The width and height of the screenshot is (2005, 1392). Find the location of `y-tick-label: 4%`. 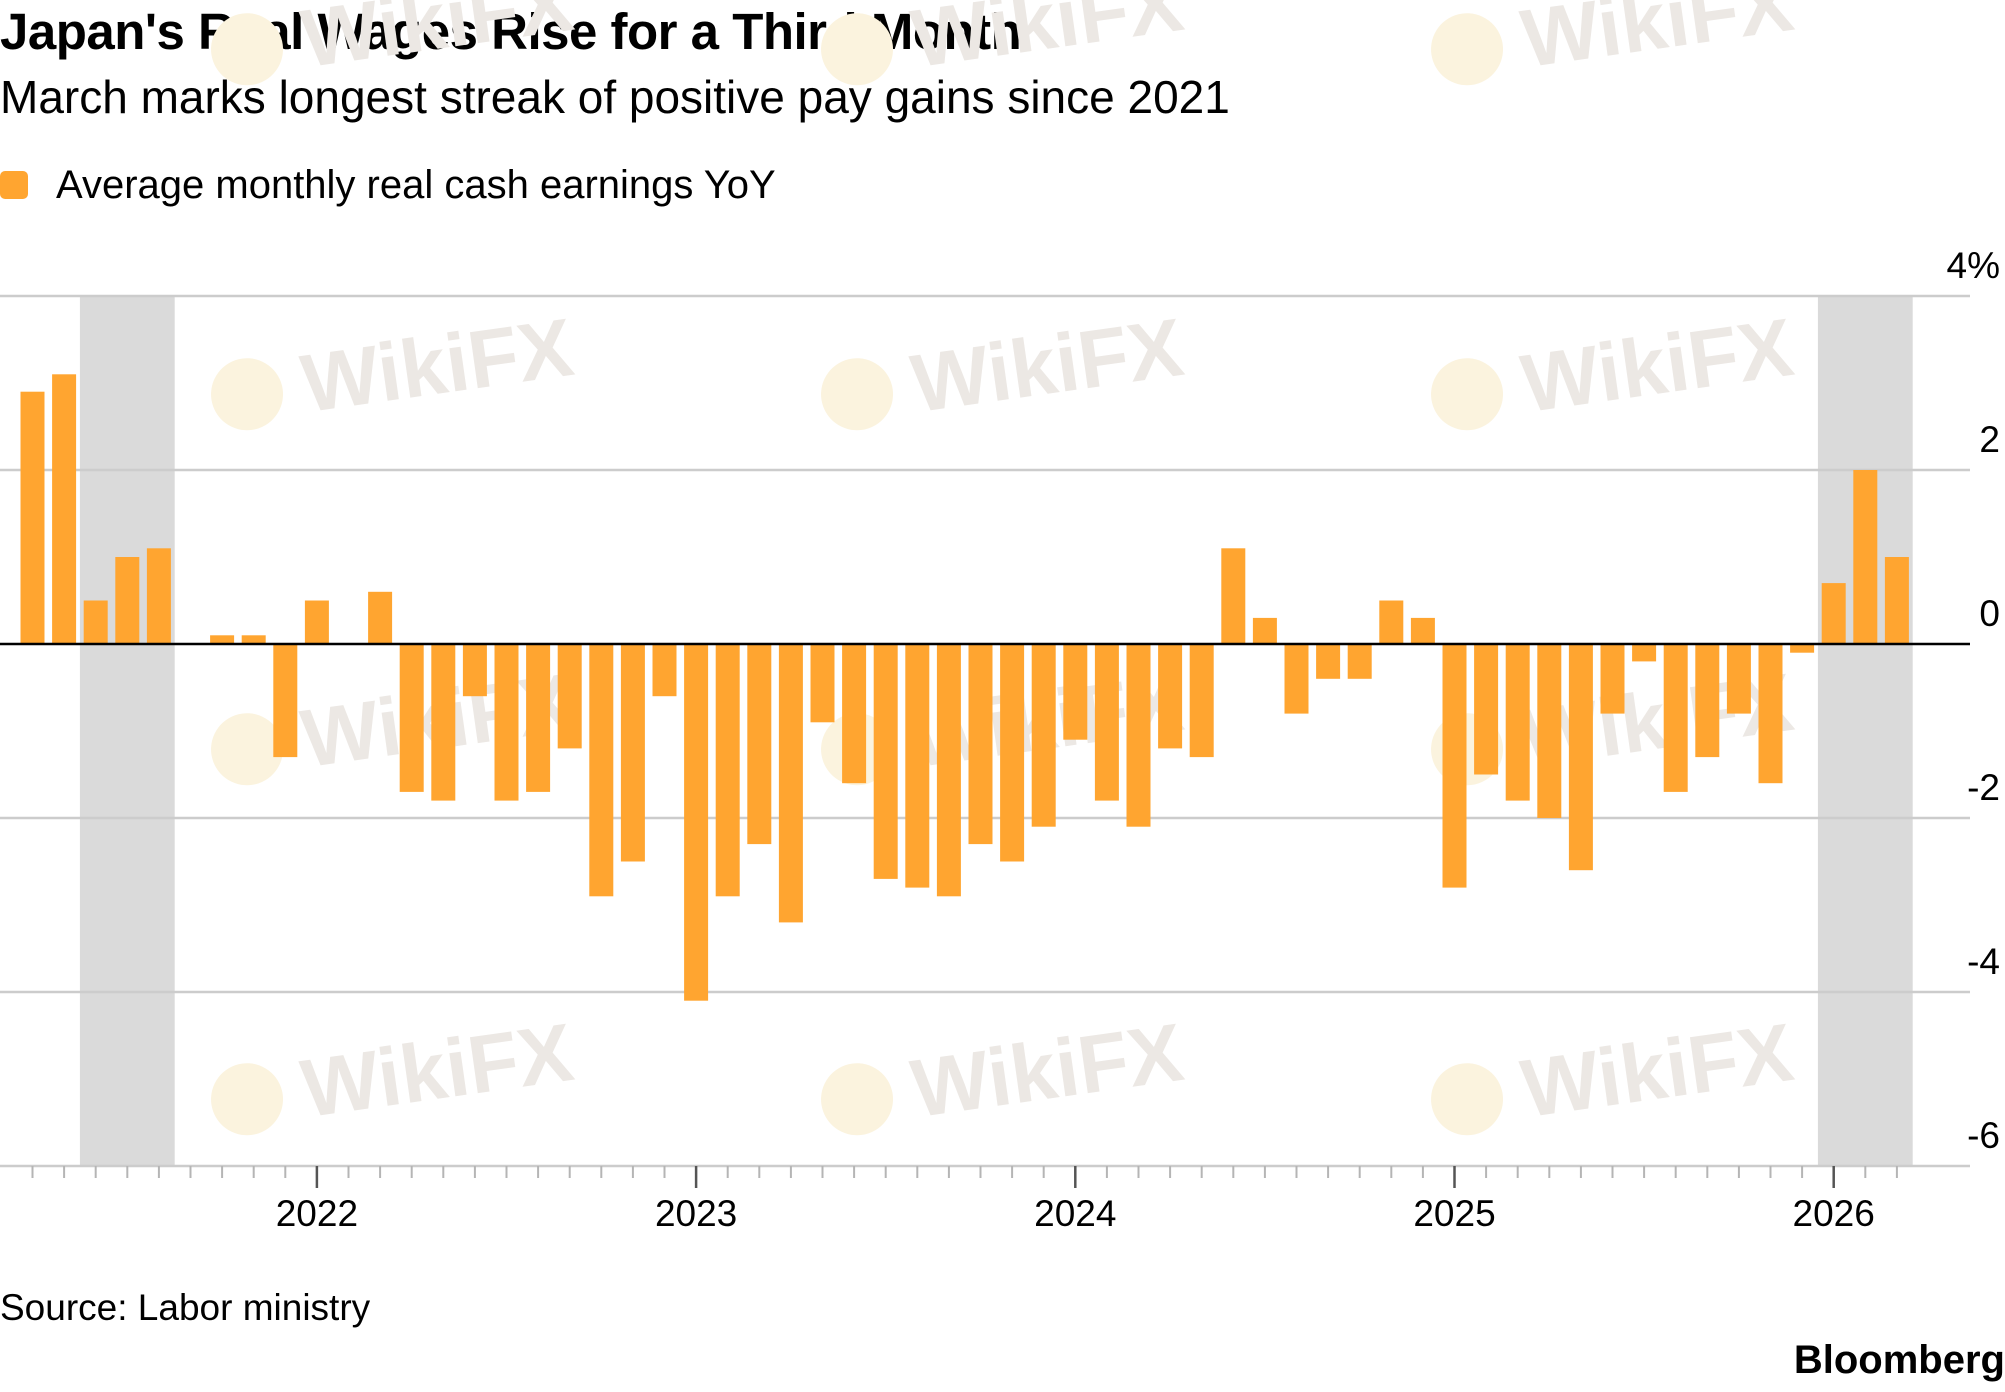

y-tick-label: 4% is located at coordinates (1973, 265).